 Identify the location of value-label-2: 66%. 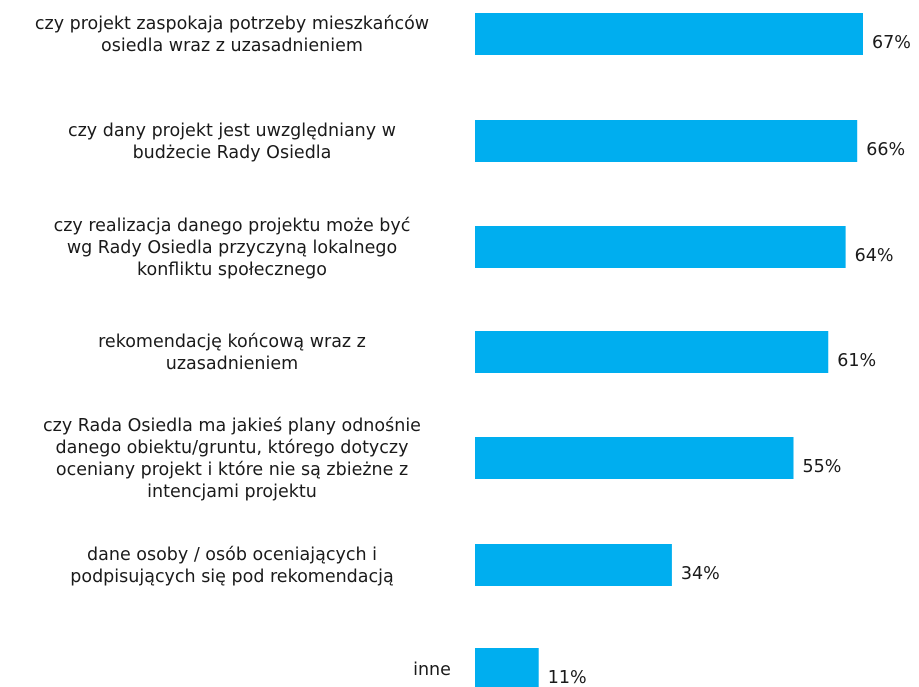
(885, 150).